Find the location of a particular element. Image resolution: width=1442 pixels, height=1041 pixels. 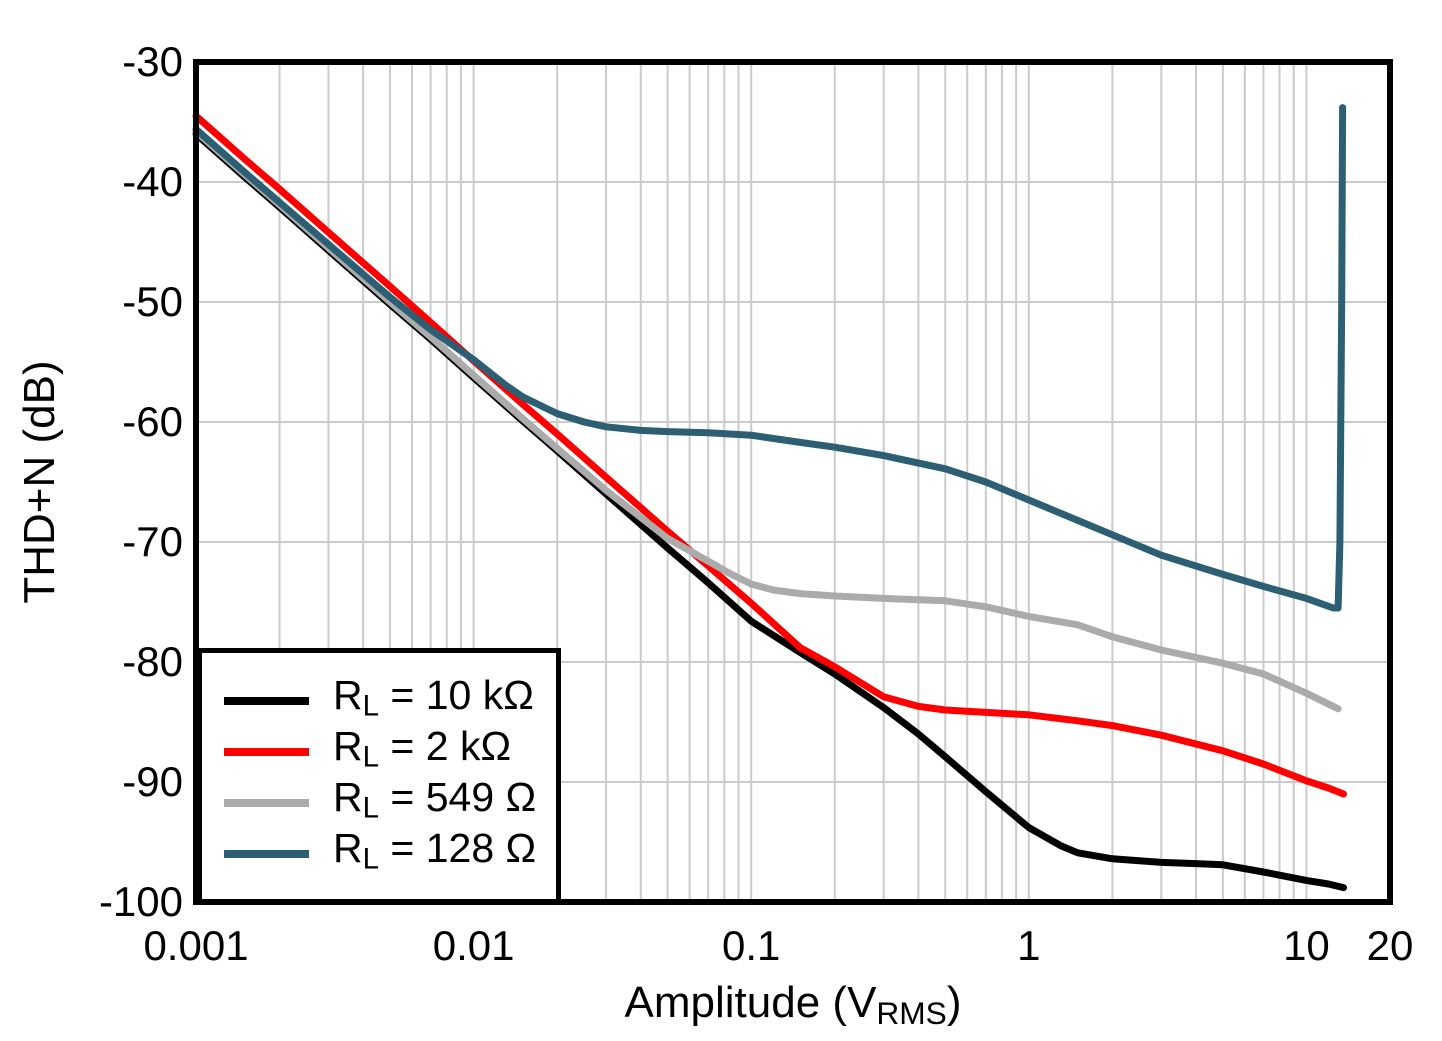

y-tick-label: -70 is located at coordinates (152, 541).